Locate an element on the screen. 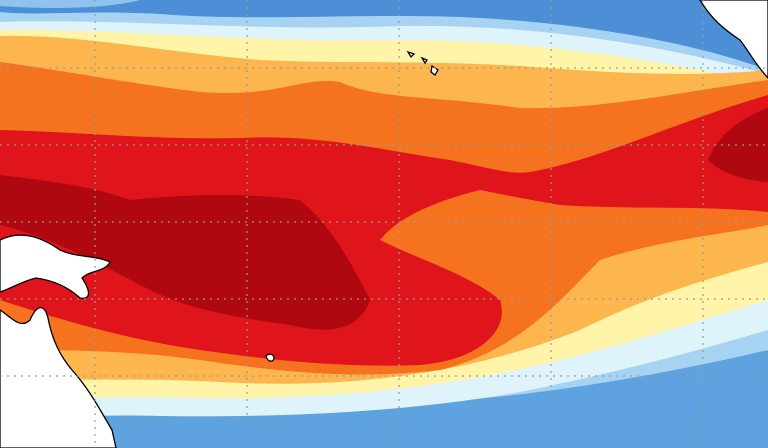 This screenshot has width=768, height=448. warm-core-east is located at coordinates (738, 145).